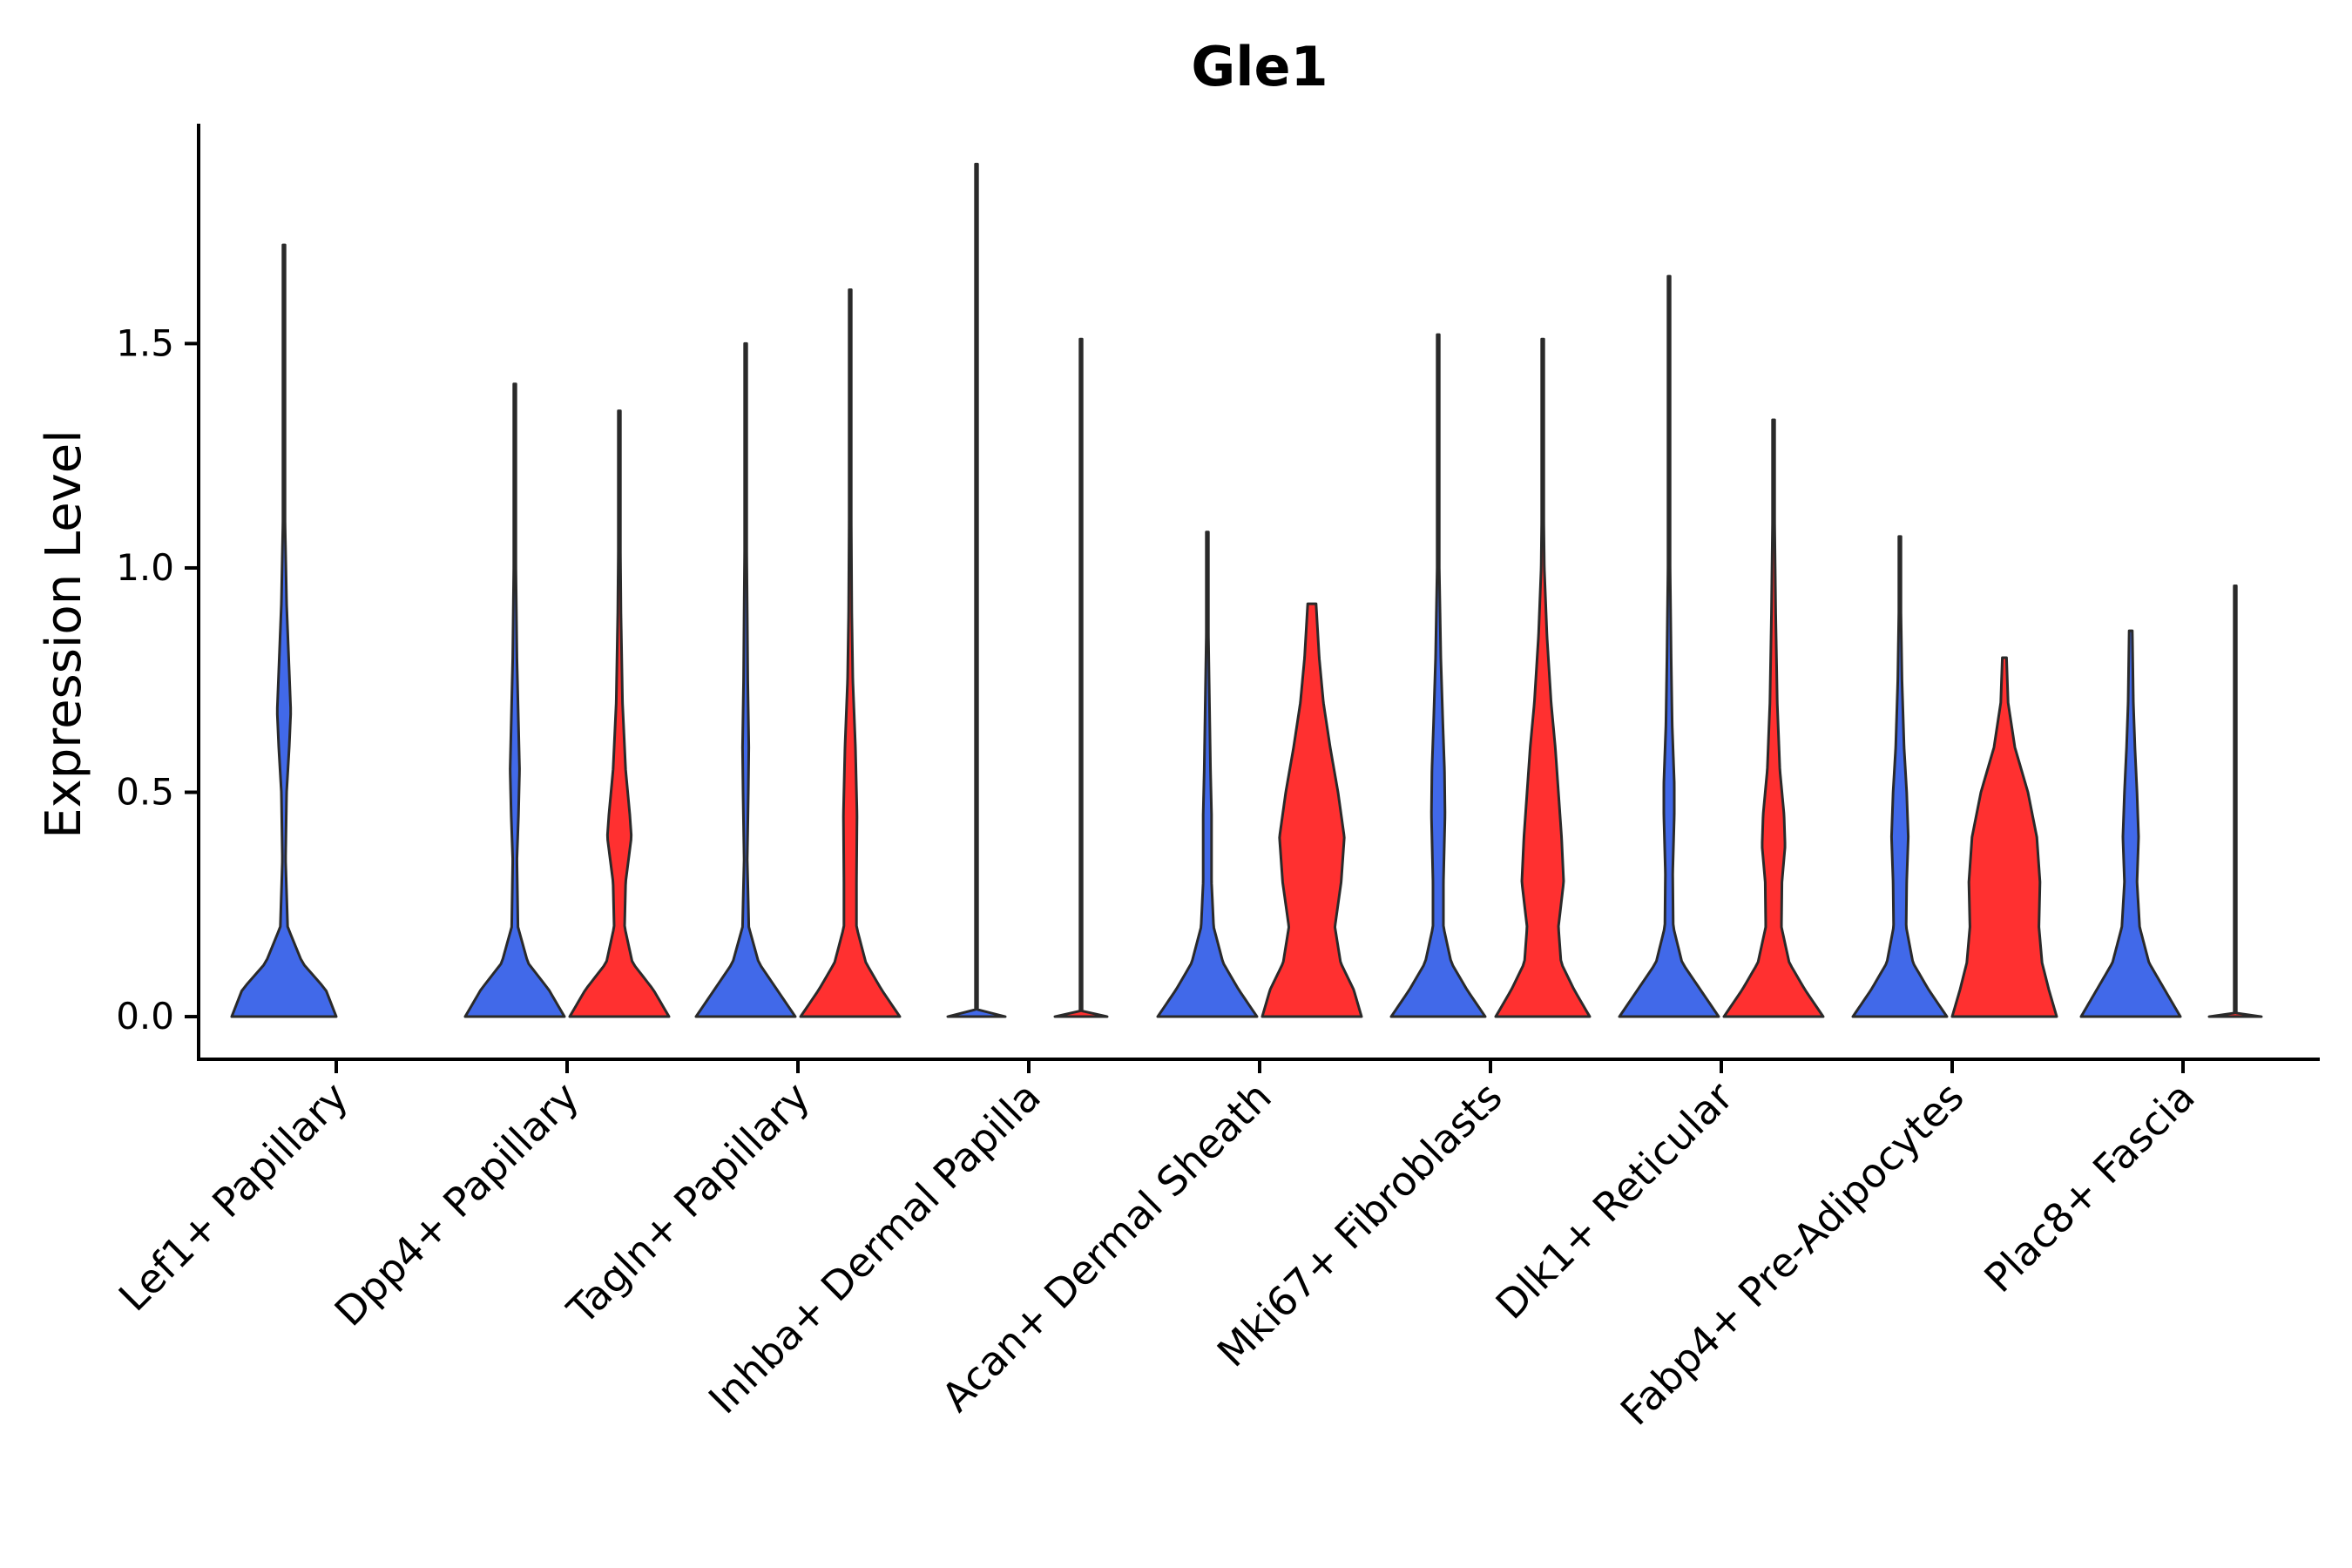 The width and height of the screenshot is (2352, 1568). What do you see at coordinates (145, 342) in the screenshot?
I see `y-tick-label: 1.5` at bounding box center [145, 342].